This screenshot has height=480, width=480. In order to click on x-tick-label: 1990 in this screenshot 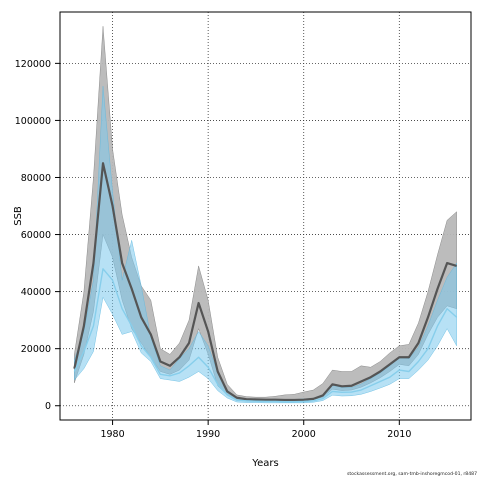, I will do `click(208, 434)`.